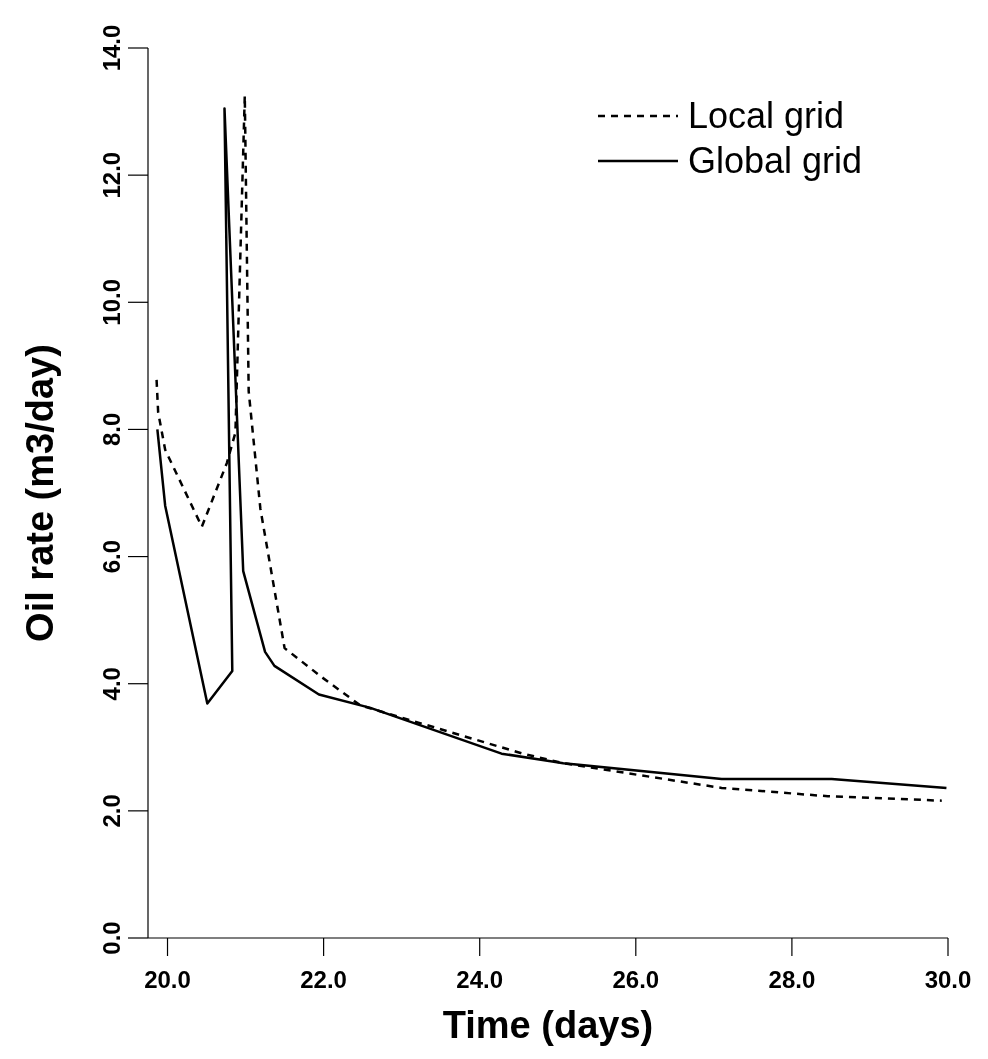 The image size is (988, 1059). Describe the element at coordinates (111, 302) in the screenshot. I see `y-tick-label: 10.0` at that location.